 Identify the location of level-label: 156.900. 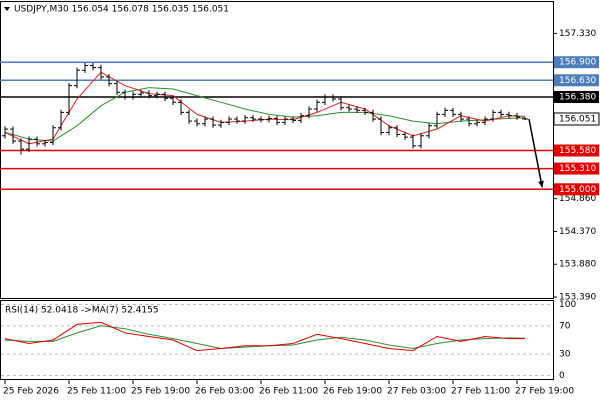
(577, 63).